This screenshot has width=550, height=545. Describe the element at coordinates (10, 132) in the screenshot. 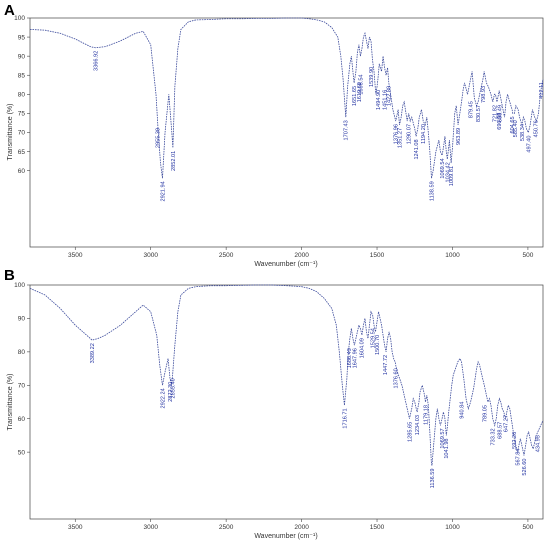

I see `panel-a-y-axis-title: Transmittance (%)` at that location.